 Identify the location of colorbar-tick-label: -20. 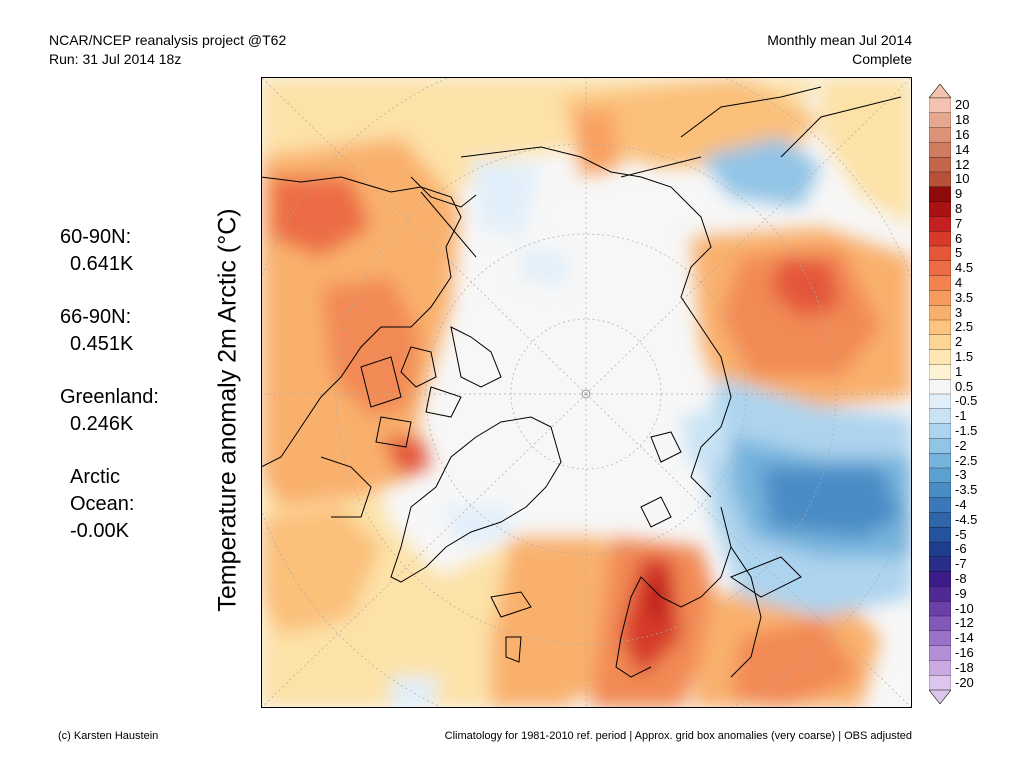
(964, 682).